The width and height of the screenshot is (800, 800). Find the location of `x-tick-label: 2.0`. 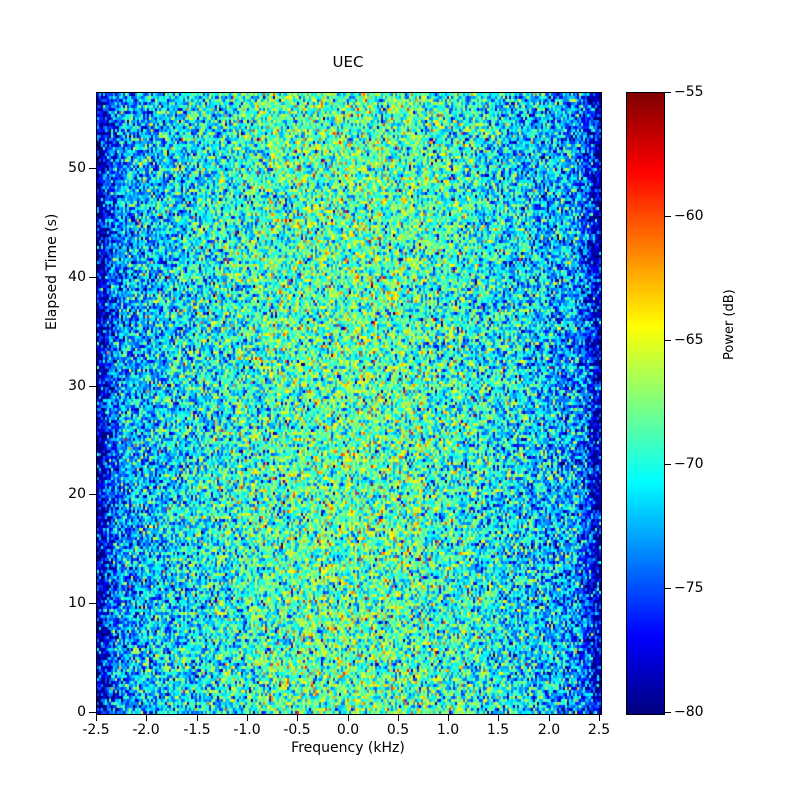

x-tick-label: 2.0 is located at coordinates (549, 730).